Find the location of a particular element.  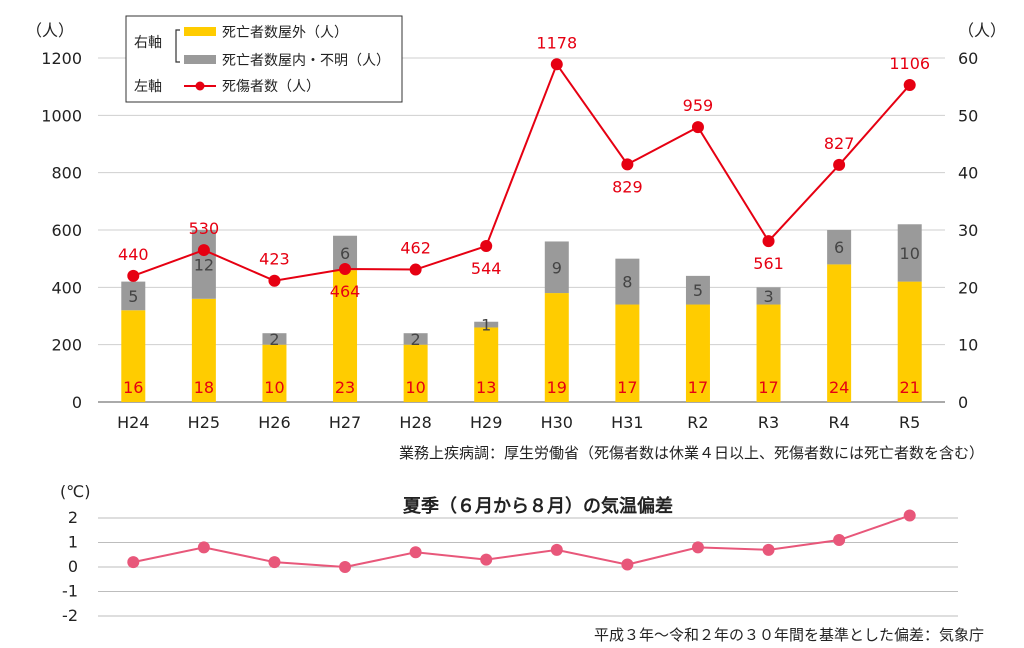

category-label: R3 is located at coordinates (768, 422).